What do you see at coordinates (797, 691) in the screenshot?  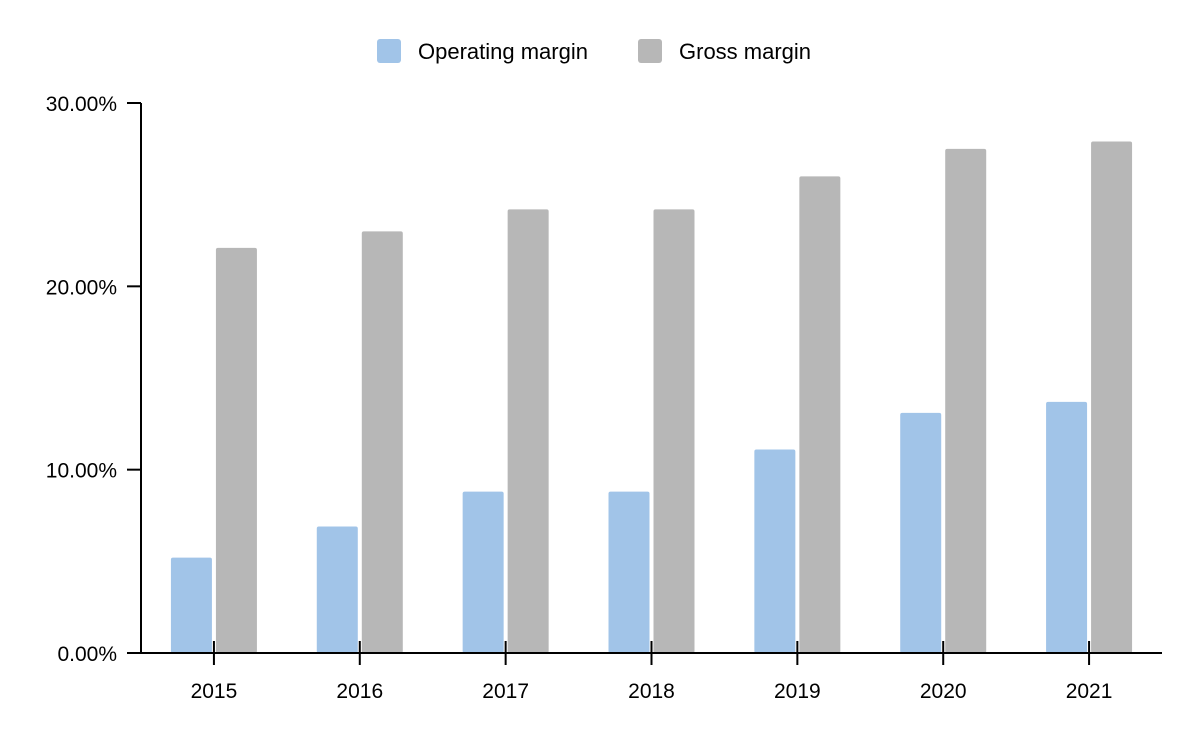 I see `x-tick-label: 2019` at bounding box center [797, 691].